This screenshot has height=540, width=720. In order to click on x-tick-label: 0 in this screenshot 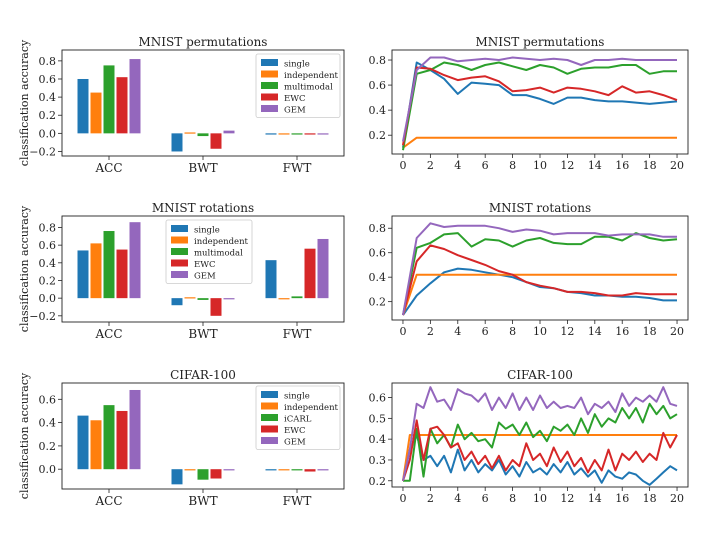, I will do `click(402, 331)`.